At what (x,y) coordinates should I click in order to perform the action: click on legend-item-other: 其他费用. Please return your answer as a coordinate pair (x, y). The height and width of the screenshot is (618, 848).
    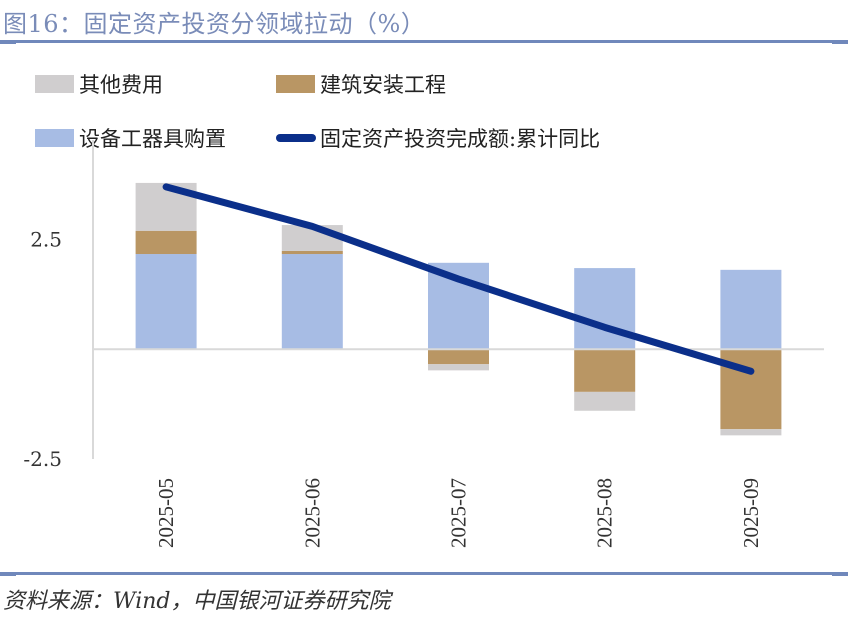
    Looking at the image, I should click on (99, 84).